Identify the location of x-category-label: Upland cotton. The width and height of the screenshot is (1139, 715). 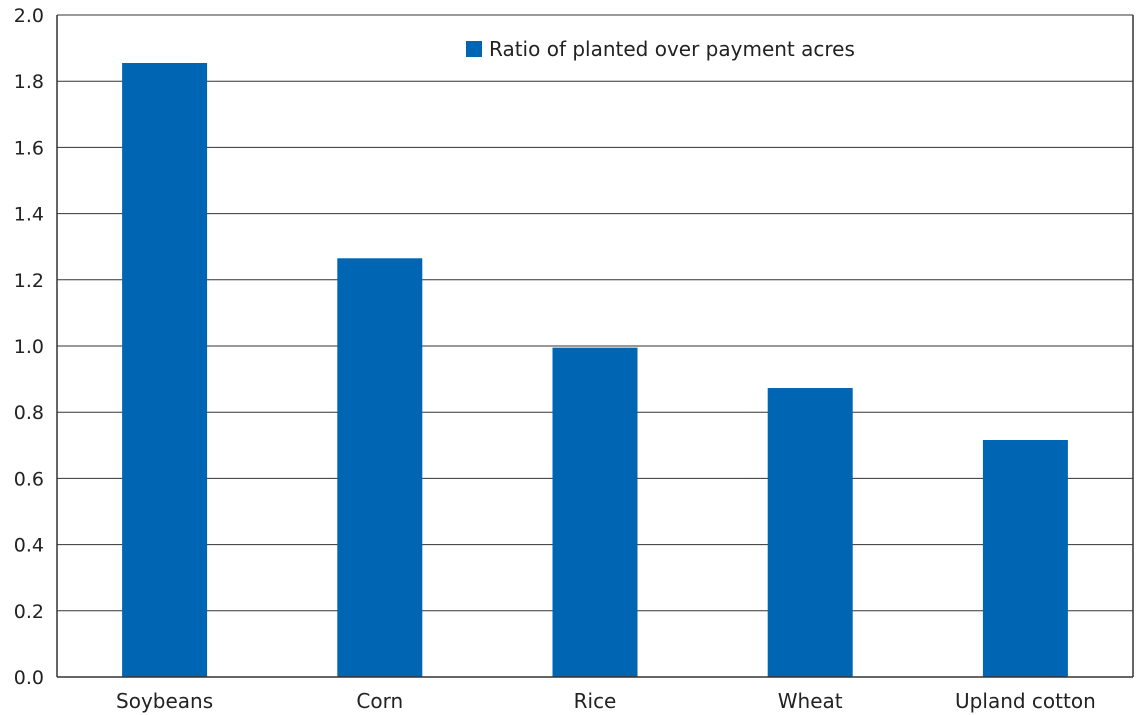
(1025, 701).